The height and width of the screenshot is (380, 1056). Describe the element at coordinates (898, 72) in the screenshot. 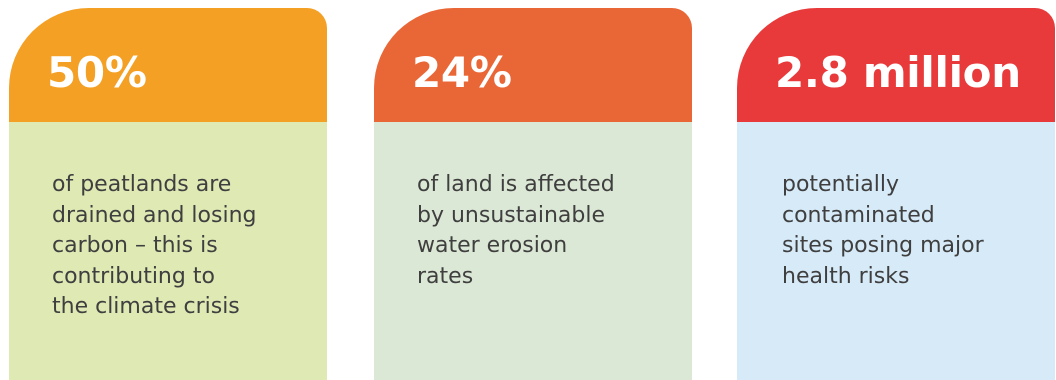

I see `stat-value: 2.8 million` at that location.